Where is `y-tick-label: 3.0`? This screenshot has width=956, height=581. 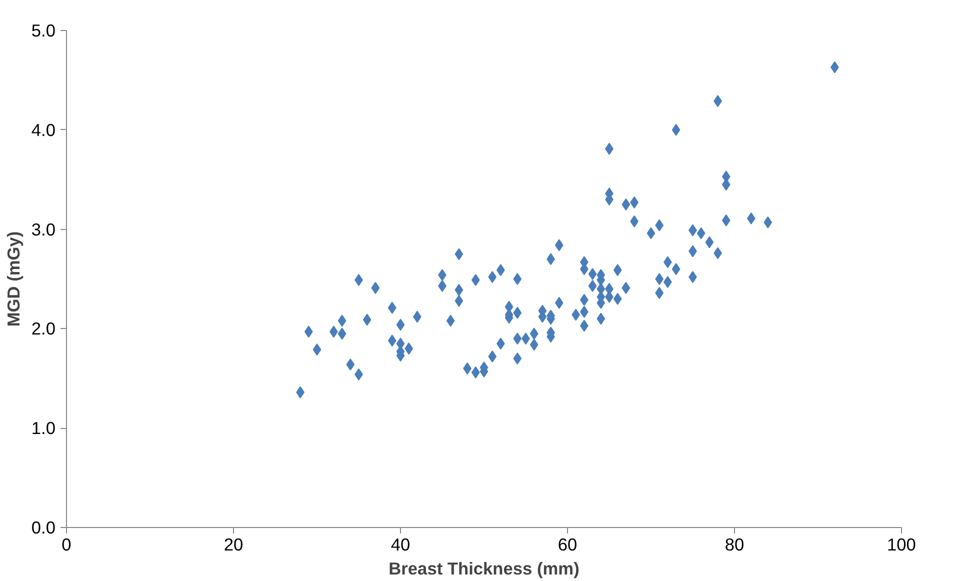 y-tick-label: 3.0 is located at coordinates (43, 229).